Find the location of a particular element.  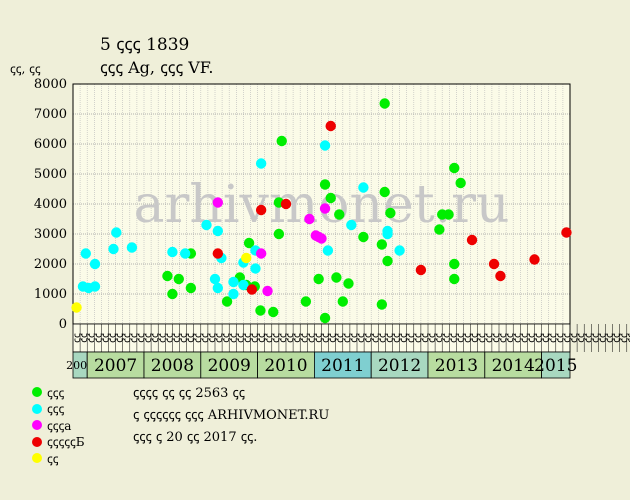

legend-item: ꞔꞔ is located at coordinates (58, 458).